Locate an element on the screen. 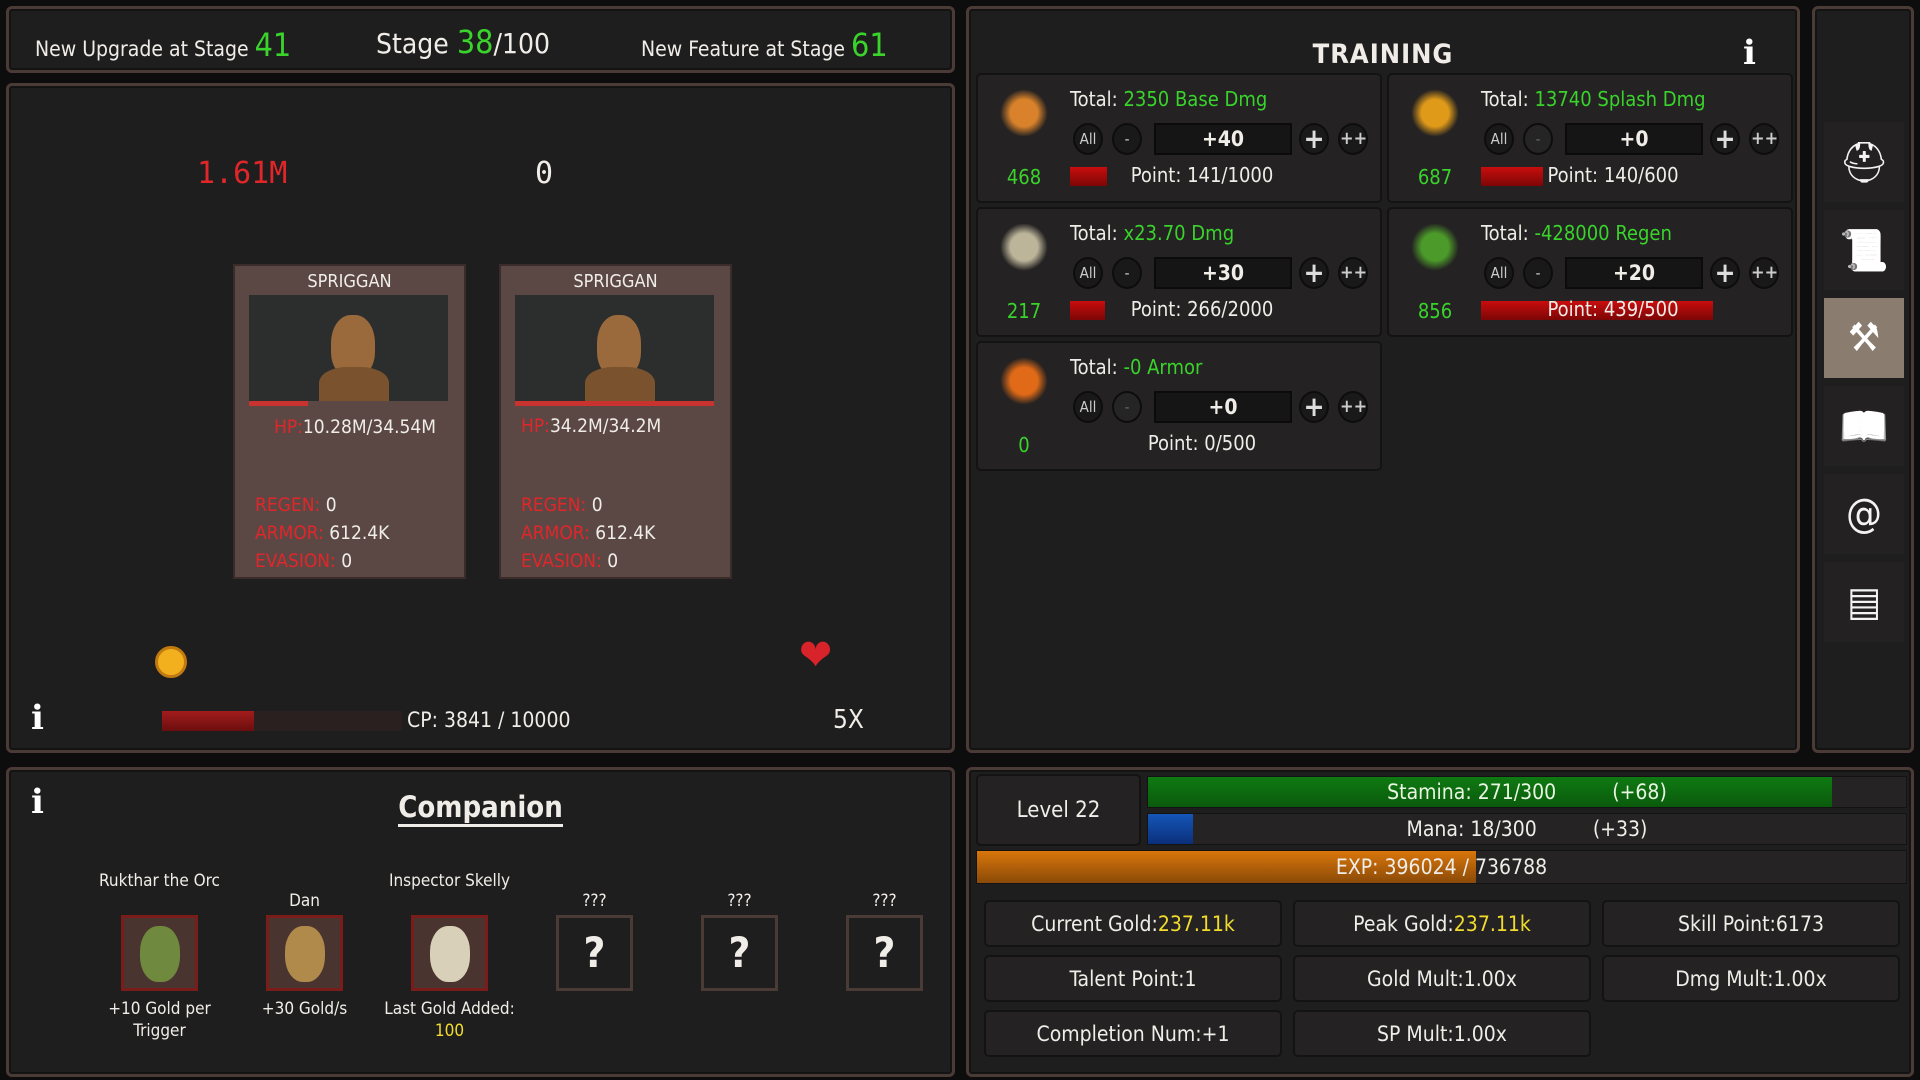 This screenshot has height=1080, width=1920. companion-title: Companion is located at coordinates (480, 808).